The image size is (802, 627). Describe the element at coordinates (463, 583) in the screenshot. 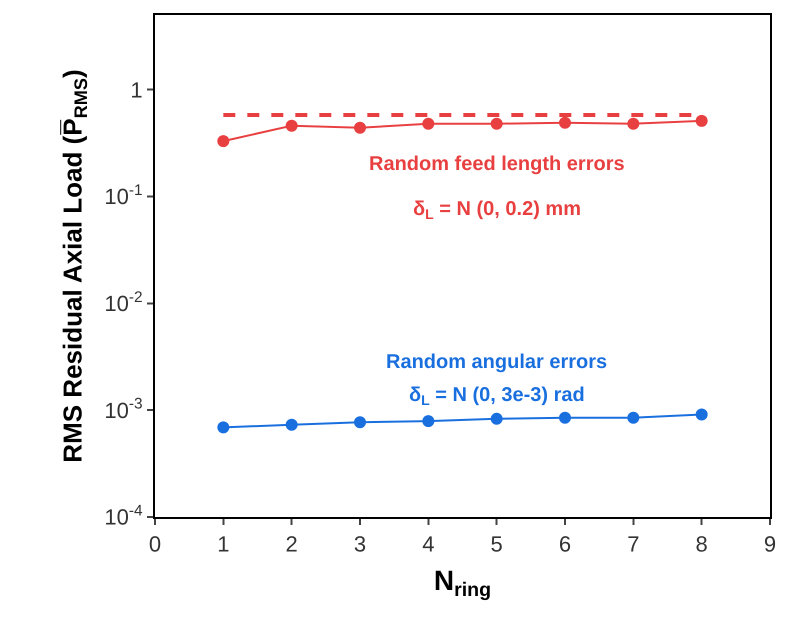

I see `x-axis-title: N$_{ring}$` at that location.